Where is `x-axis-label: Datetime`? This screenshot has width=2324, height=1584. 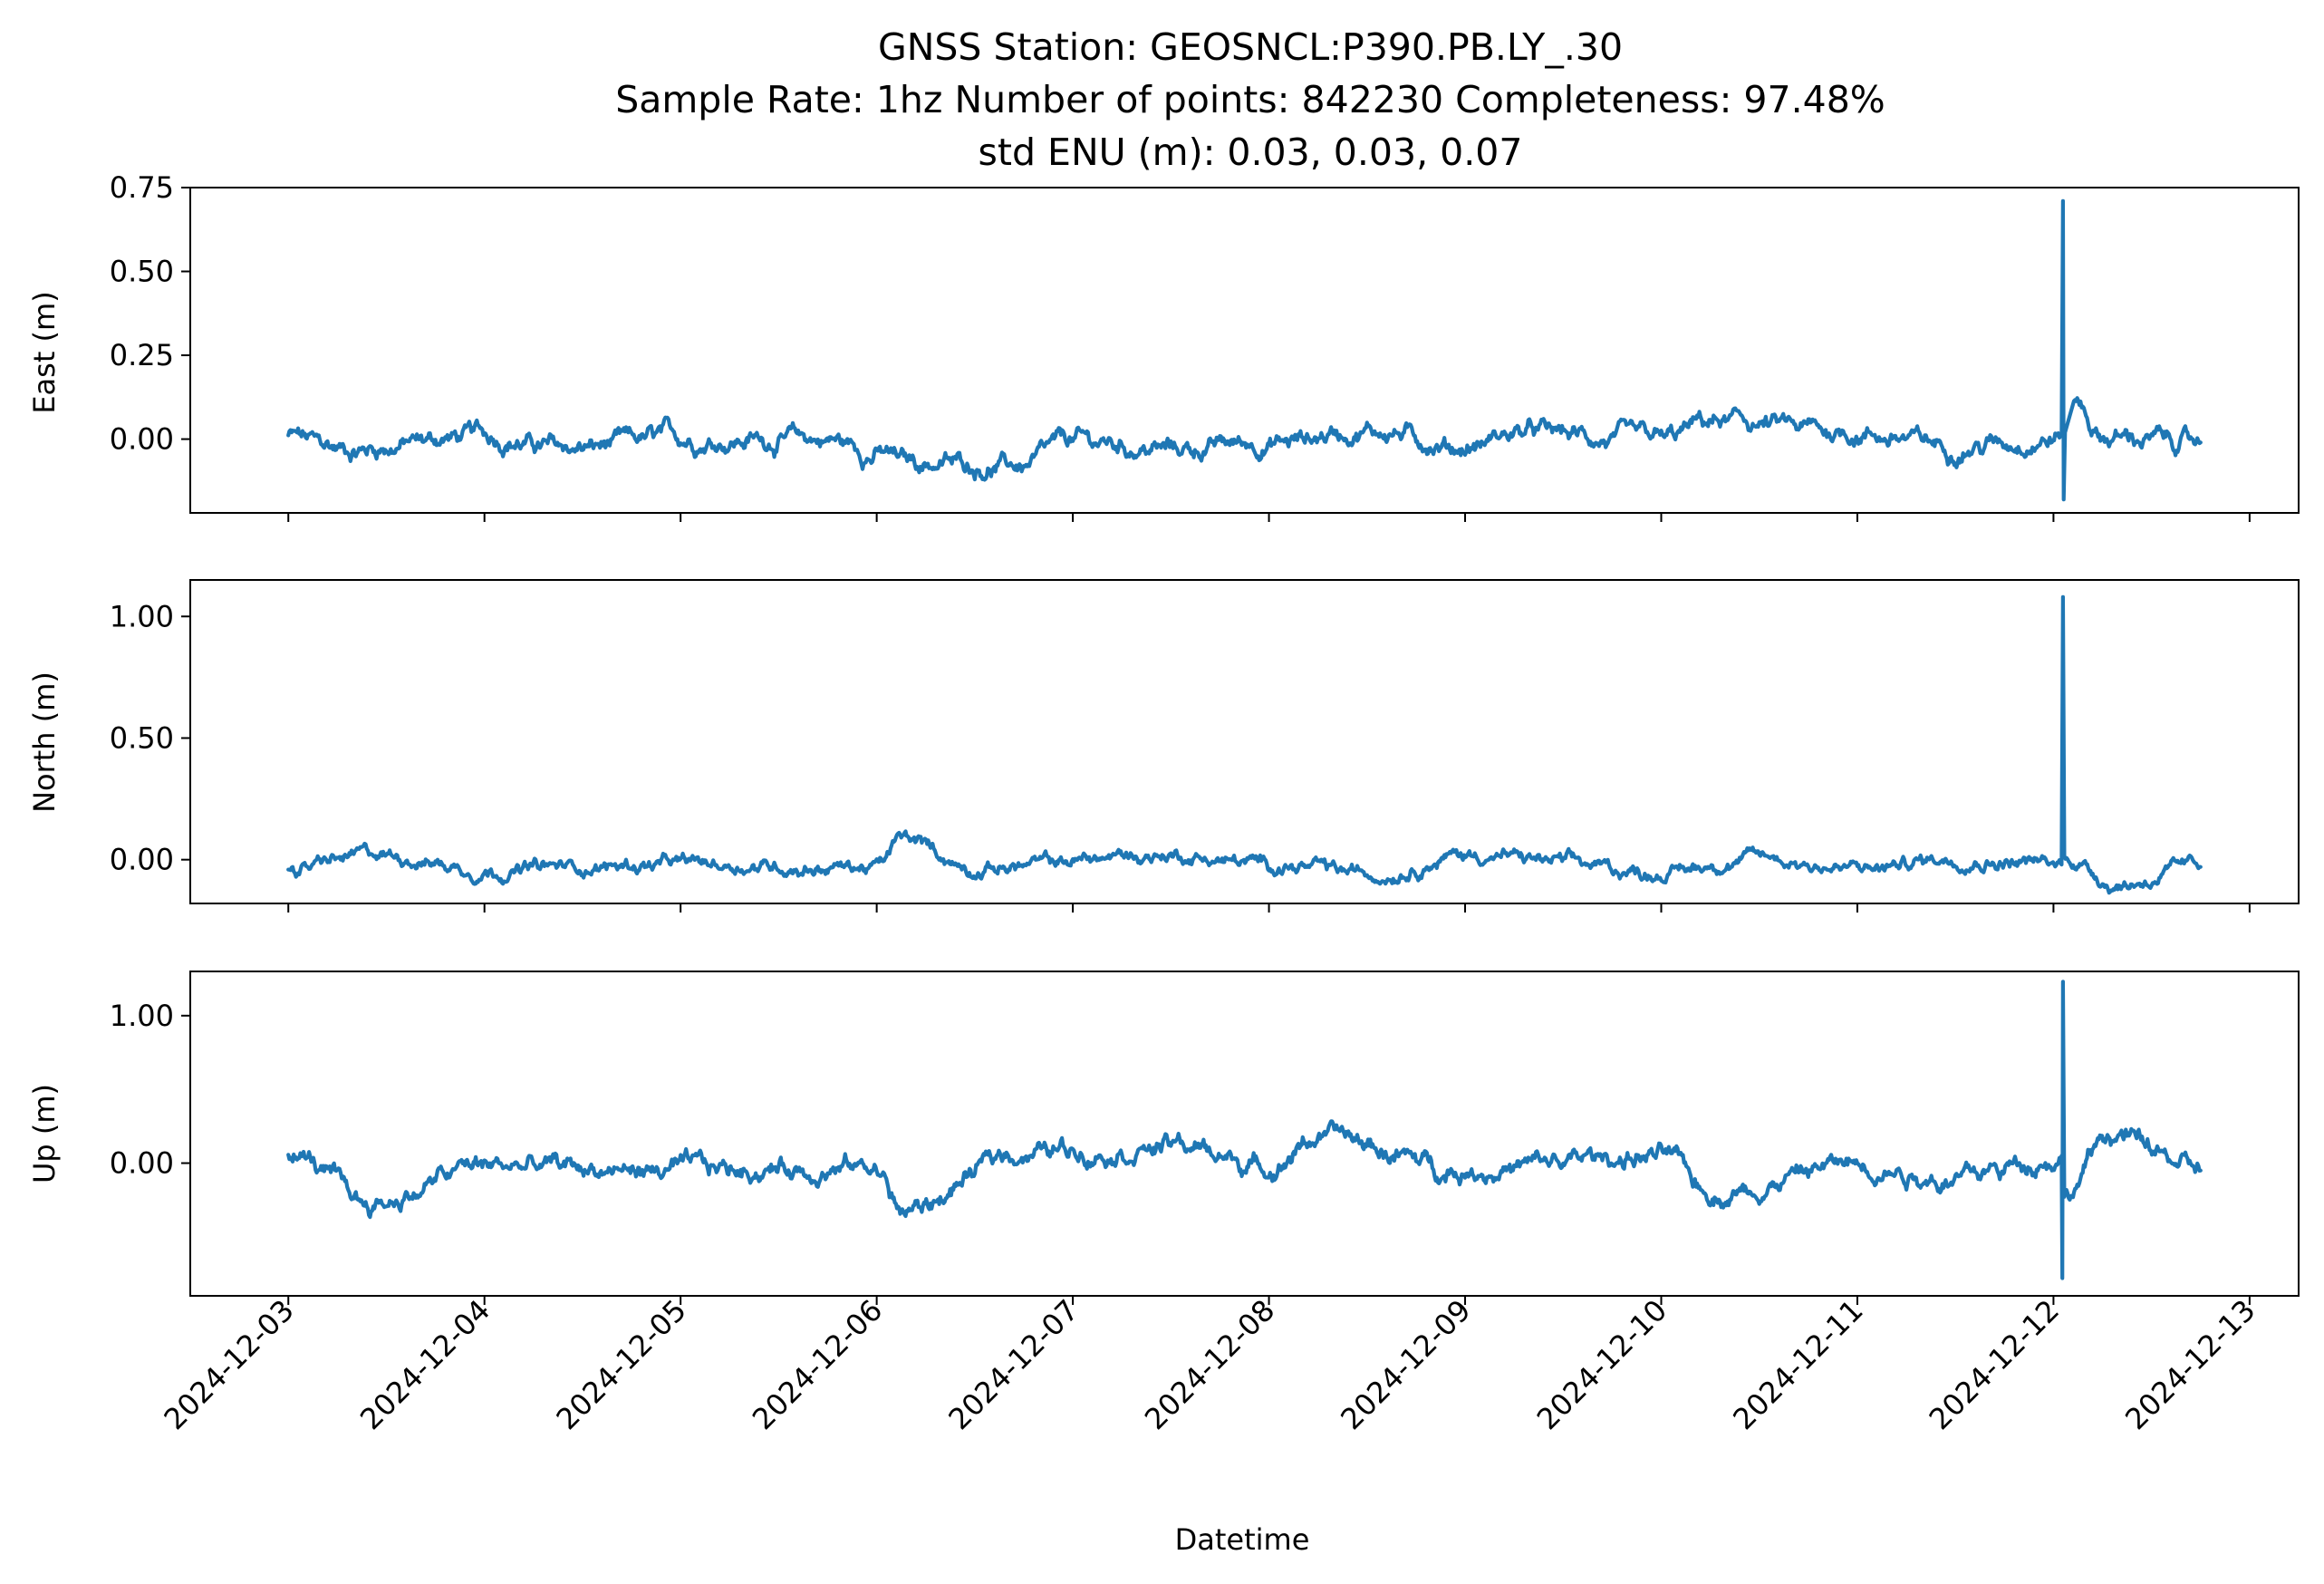
x-axis-label: Datetime is located at coordinates (1242, 1539).